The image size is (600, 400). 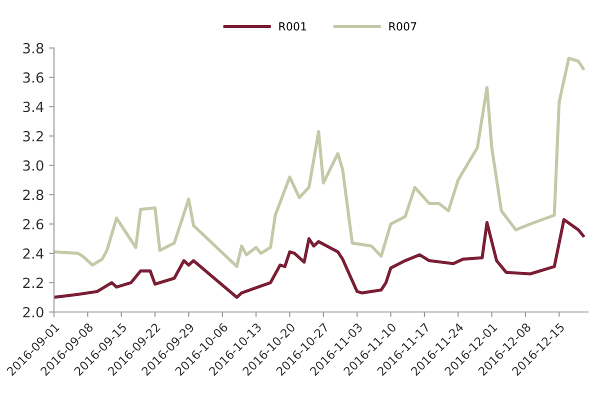 What do you see at coordinates (33, 224) in the screenshot?
I see `y-tick-label: 2.6` at bounding box center [33, 224].